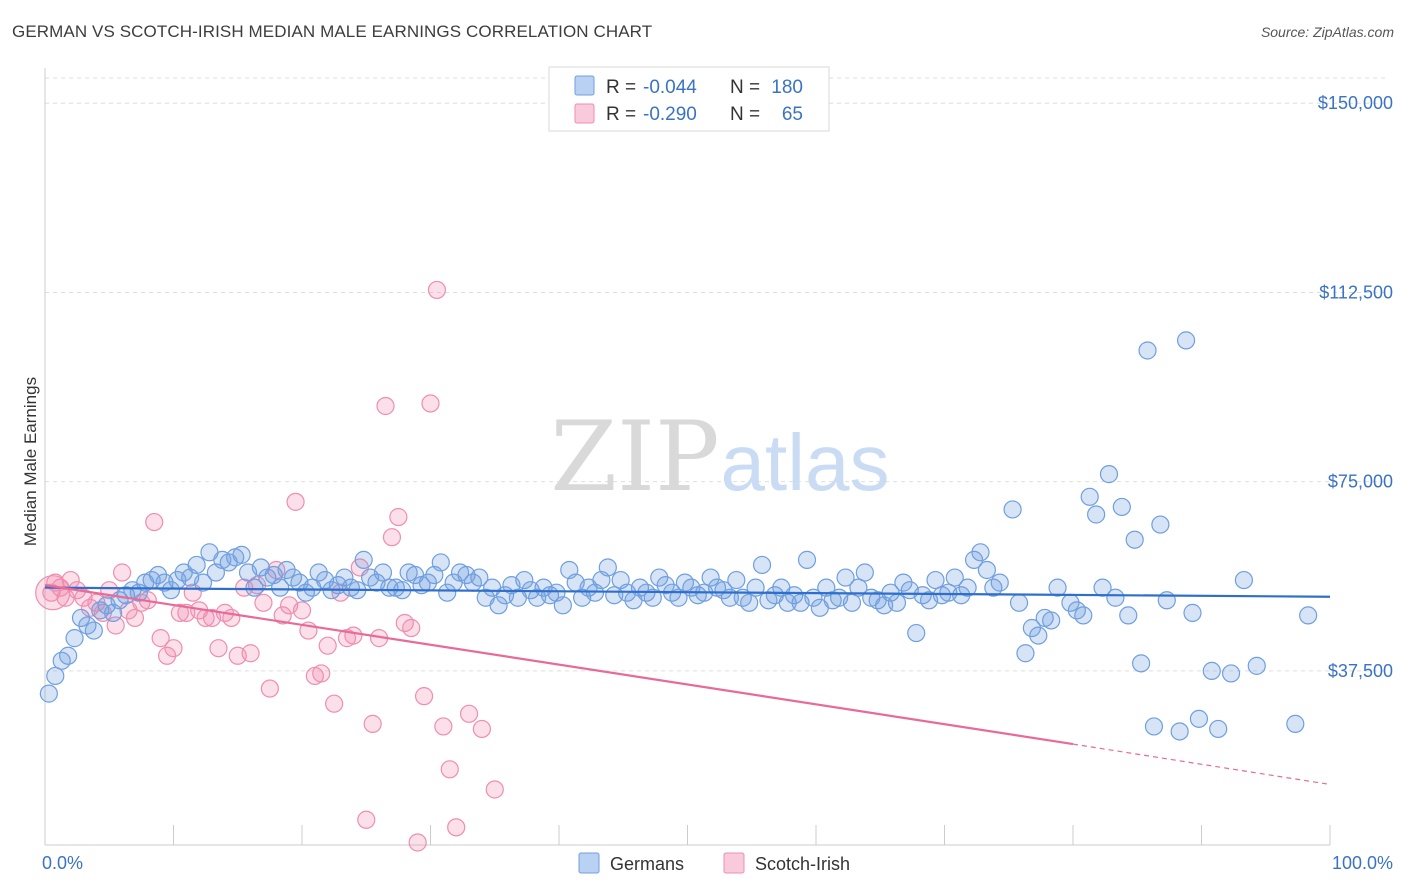 The width and height of the screenshot is (1406, 892). I want to click on bottom-legend-german: Germans, so click(647, 864).